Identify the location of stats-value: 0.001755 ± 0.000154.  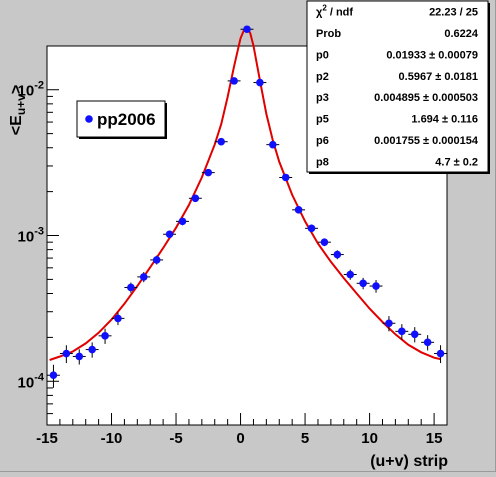
(426, 141).